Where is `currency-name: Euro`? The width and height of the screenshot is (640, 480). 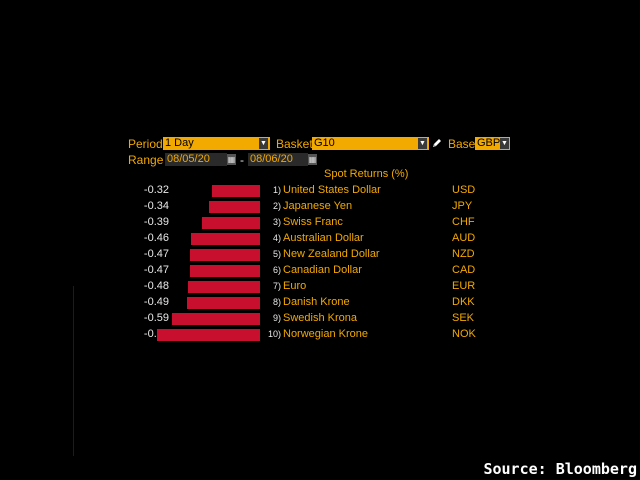 currency-name: Euro is located at coordinates (295, 286).